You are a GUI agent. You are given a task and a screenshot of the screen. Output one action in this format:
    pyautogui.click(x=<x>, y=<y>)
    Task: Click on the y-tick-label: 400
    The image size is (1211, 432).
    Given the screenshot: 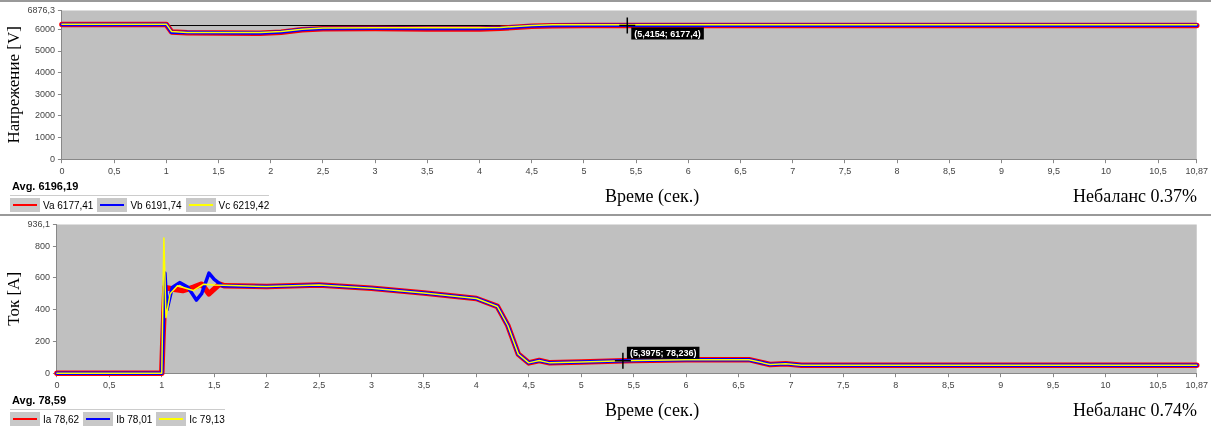 What is the action you would take?
    pyautogui.click(x=42, y=309)
    